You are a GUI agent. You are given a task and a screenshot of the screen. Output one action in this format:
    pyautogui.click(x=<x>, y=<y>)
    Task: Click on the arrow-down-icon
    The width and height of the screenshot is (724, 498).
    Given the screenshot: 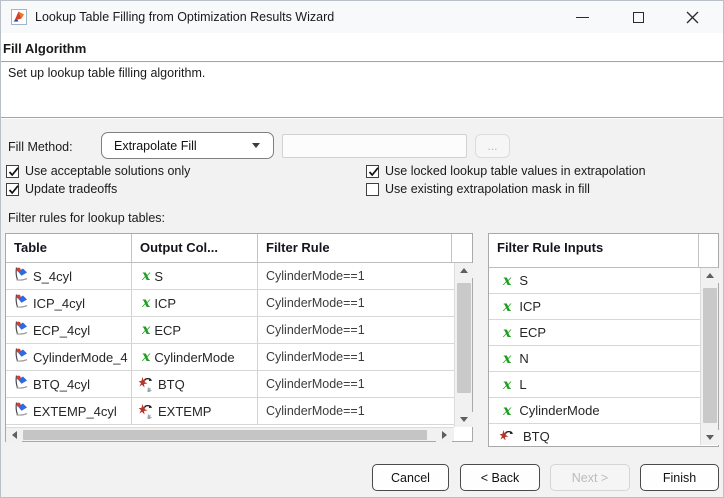 What is the action you would take?
    pyautogui.click(x=710, y=437)
    